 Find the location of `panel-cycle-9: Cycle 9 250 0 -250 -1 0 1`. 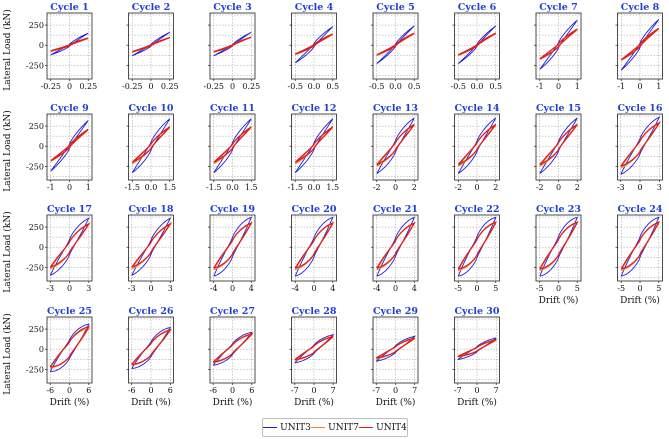

panel-cycle-9: Cycle 9 250 0 -250 -1 0 1 is located at coordinates (59, 147).